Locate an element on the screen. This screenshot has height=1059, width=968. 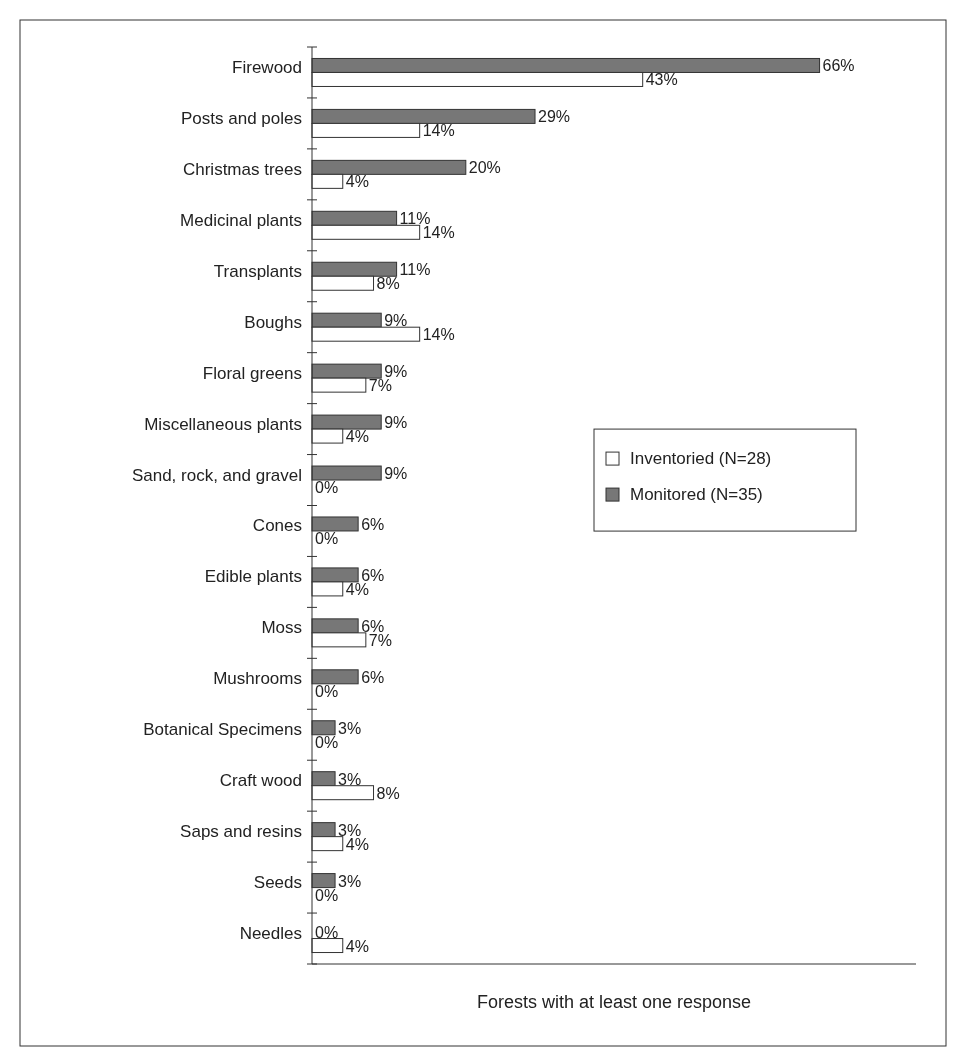
y-tick-label: Seeds is located at coordinates (277, 883).